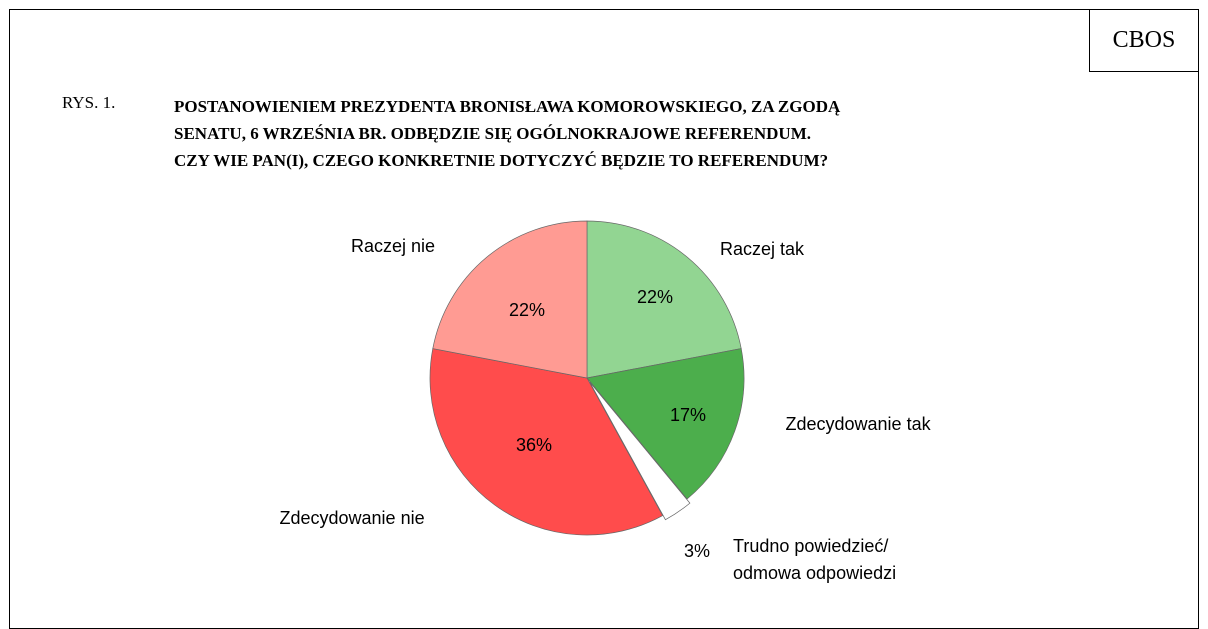 The height and width of the screenshot is (629, 1208). I want to click on chart, so click(587, 378).